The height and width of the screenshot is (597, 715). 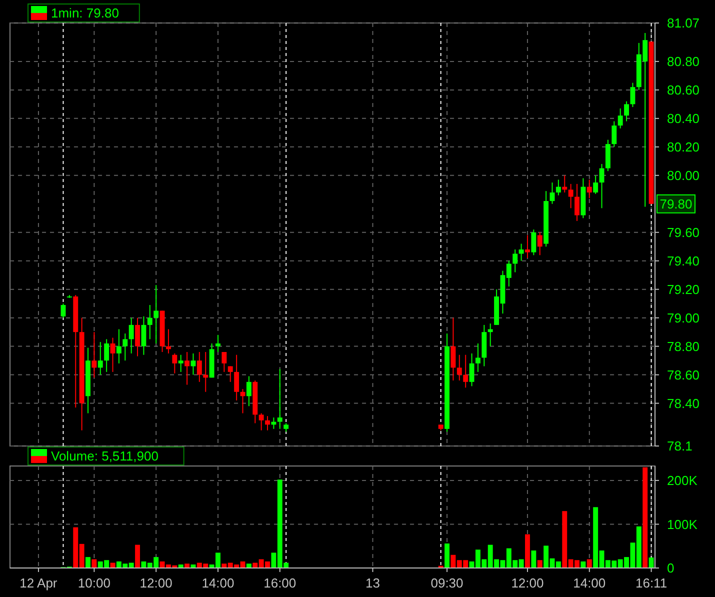 I want to click on y-tick-label: 78.60, so click(x=683, y=374).